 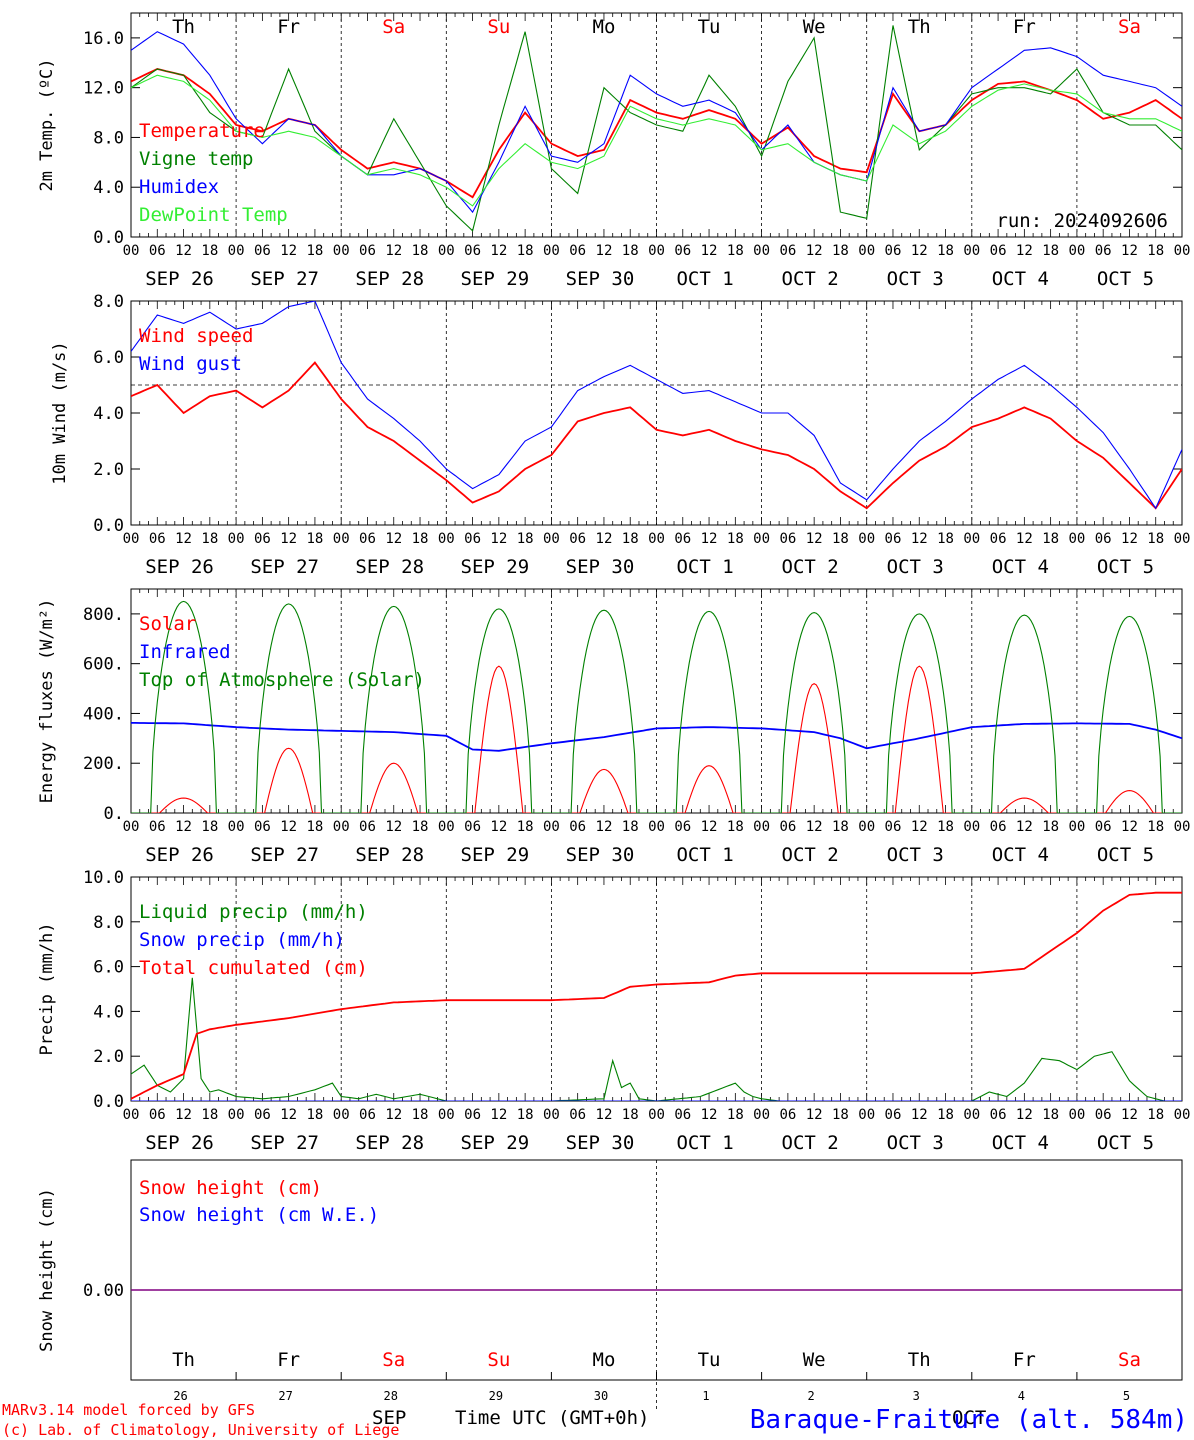 I want to click on date-label: OCT 4, so click(x=1020, y=279).